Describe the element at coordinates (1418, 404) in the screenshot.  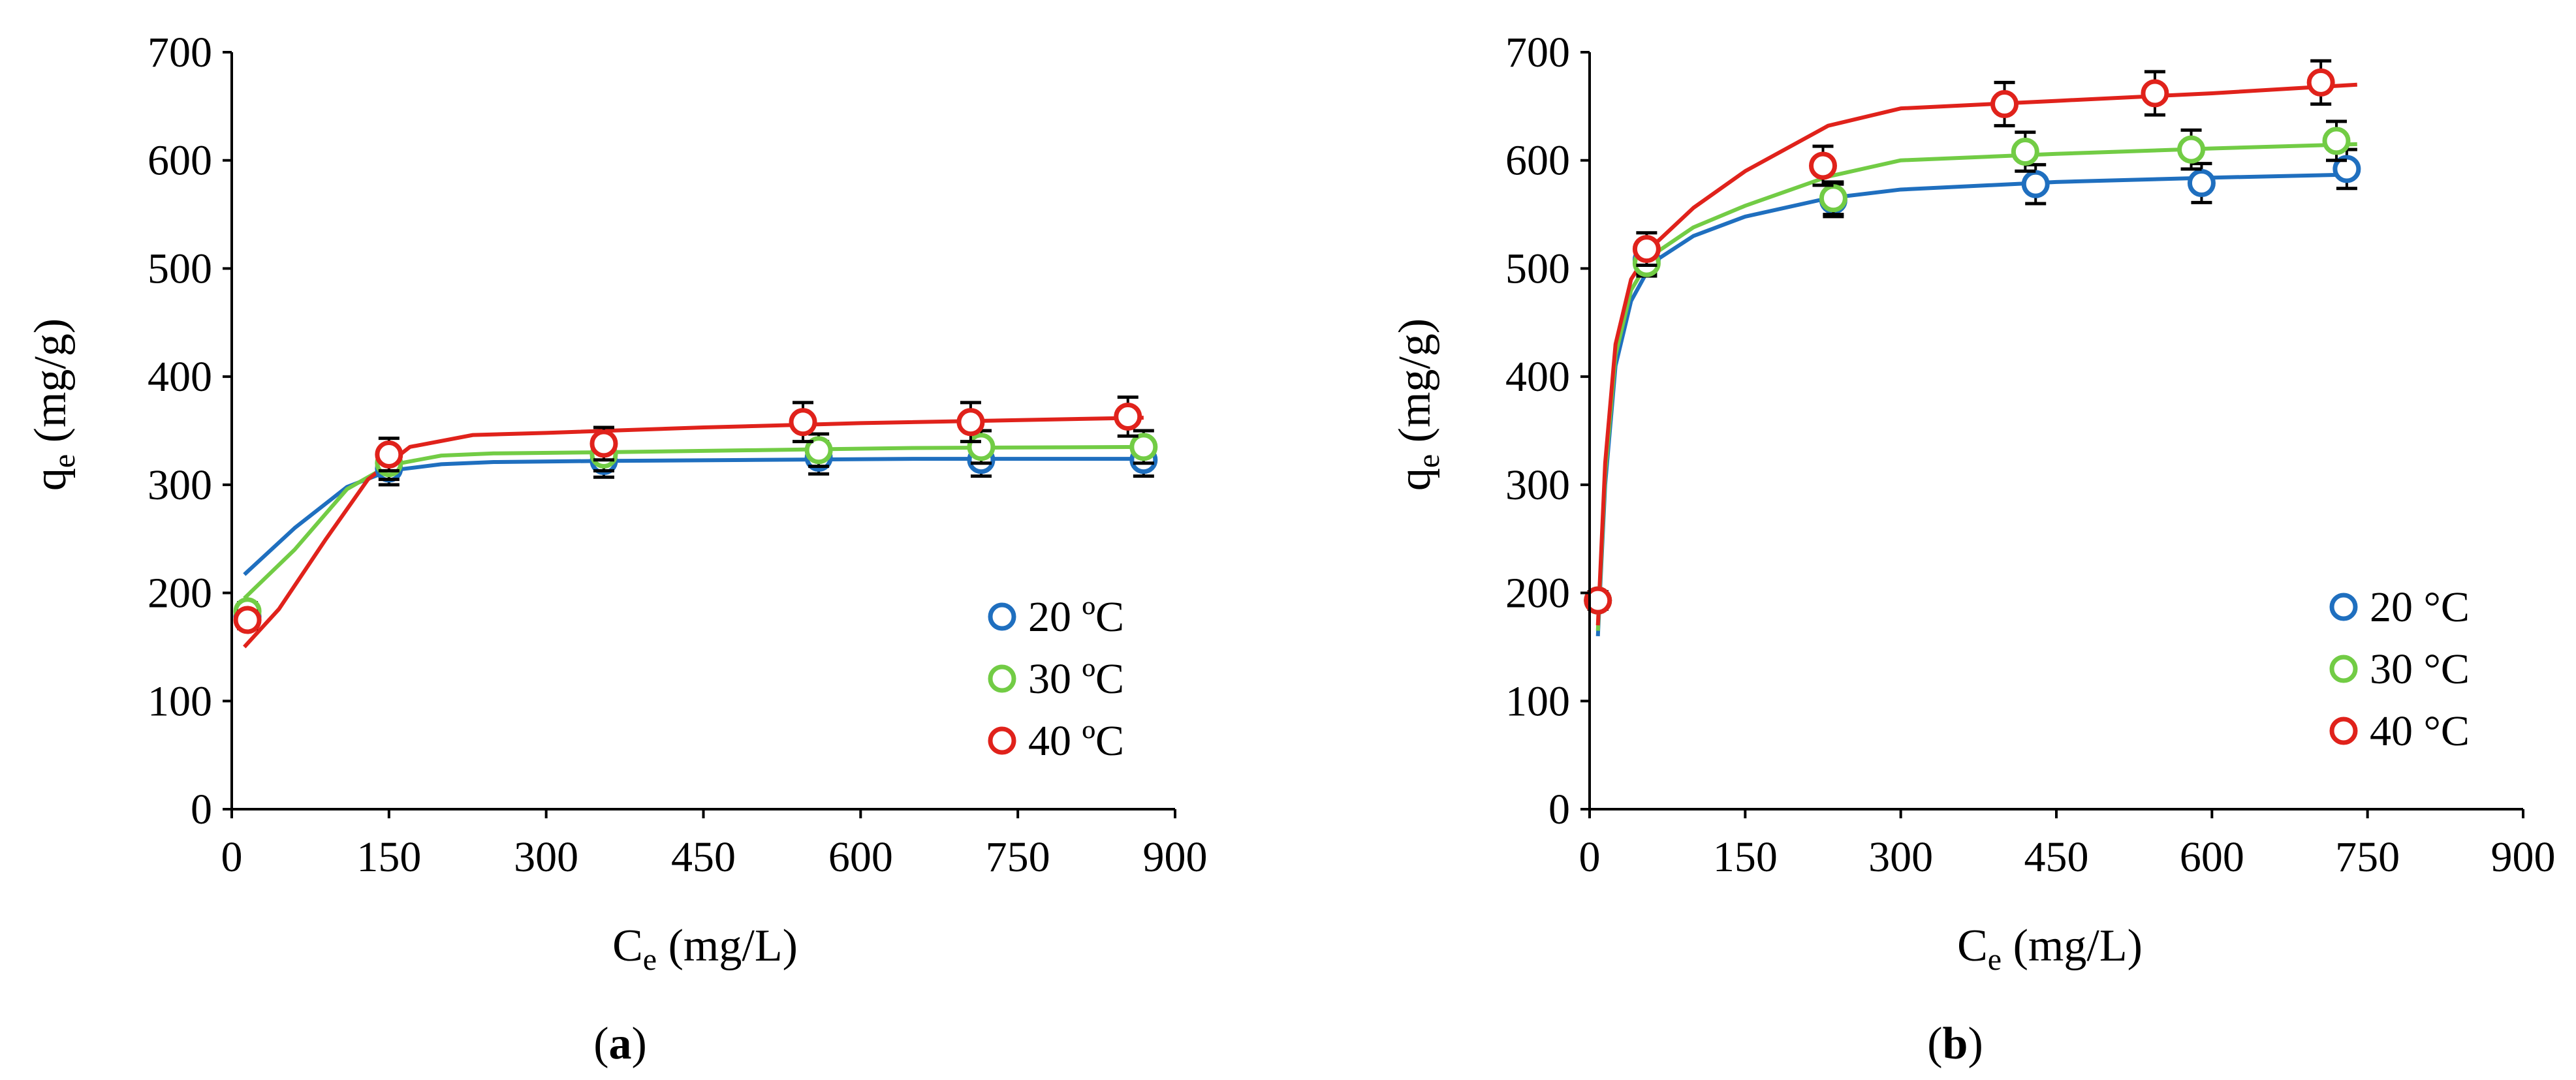
I see `y-axis-title-b: qe (mg/g)` at that location.